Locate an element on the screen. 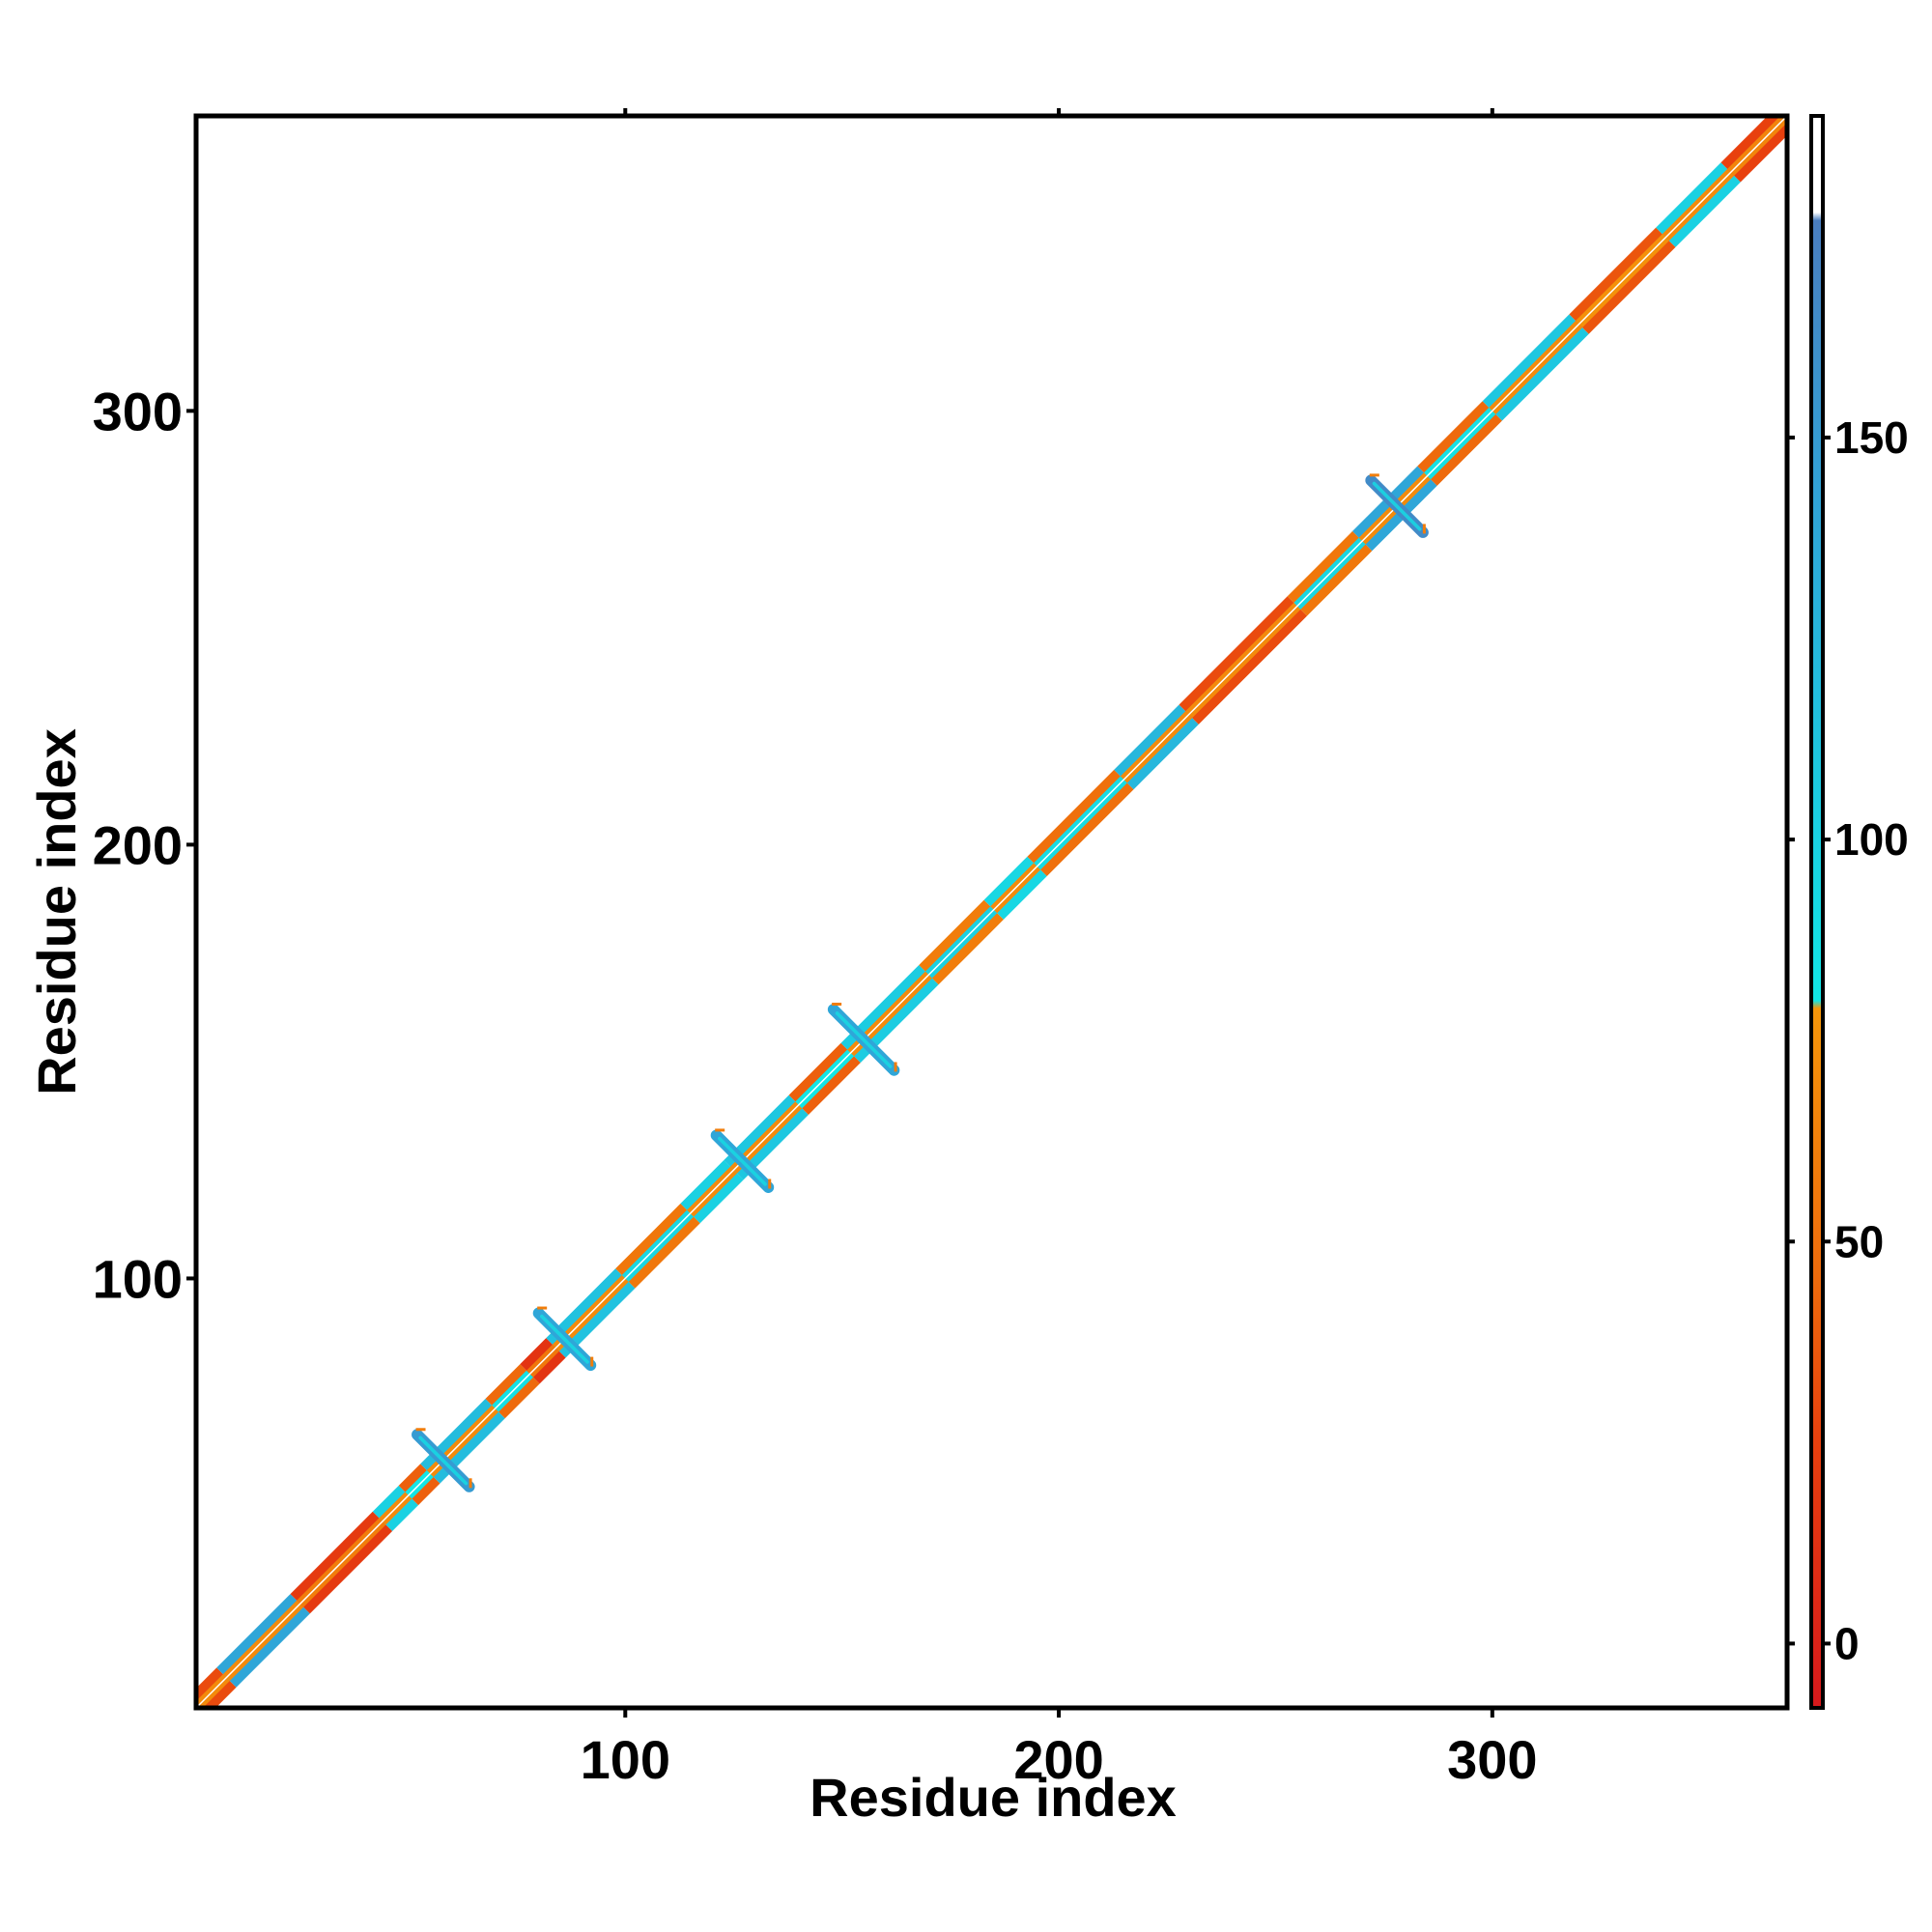 This screenshot has width=1932, height=1932. x-axis-title: Residue index is located at coordinates (993, 1797).